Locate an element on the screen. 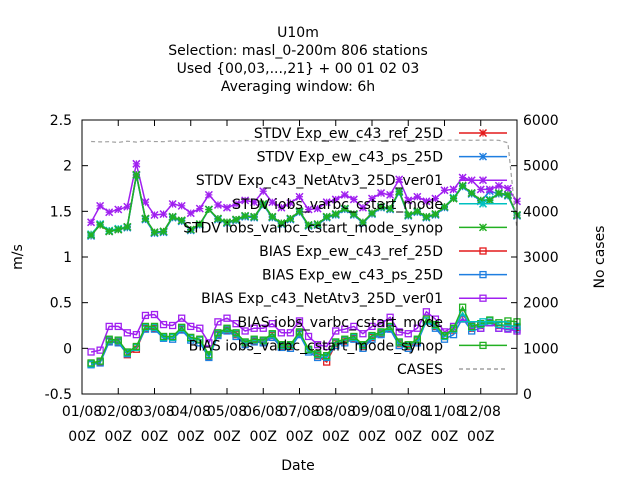 The image size is (640, 480). y2-tick-label: 3000 is located at coordinates (541, 258).